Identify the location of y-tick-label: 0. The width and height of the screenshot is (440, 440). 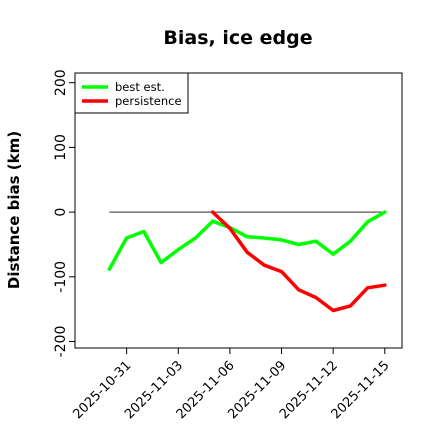
(61, 212).